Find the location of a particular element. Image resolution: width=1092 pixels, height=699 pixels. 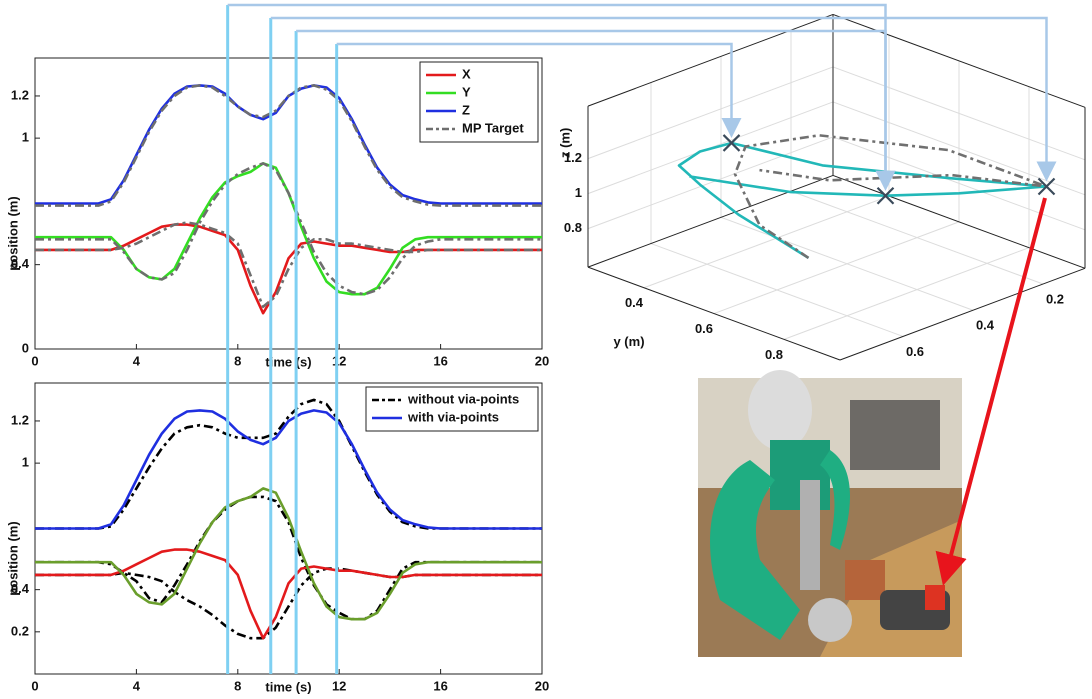

legend-label: Z is located at coordinates (466, 109).